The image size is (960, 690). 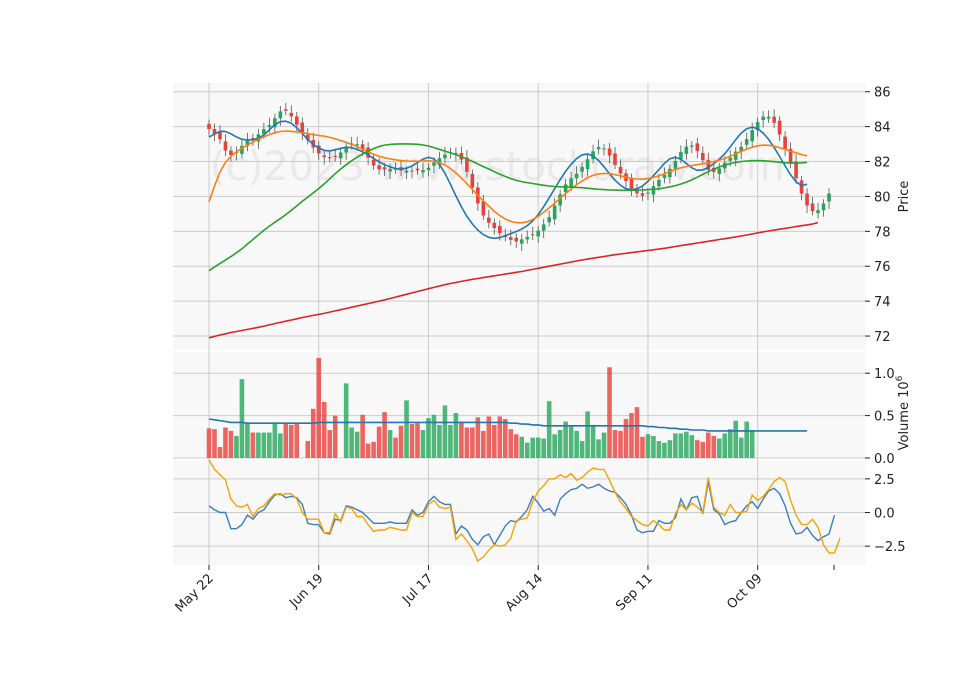 I want to click on price-axis-tick-label: 78, so click(x=882, y=232).